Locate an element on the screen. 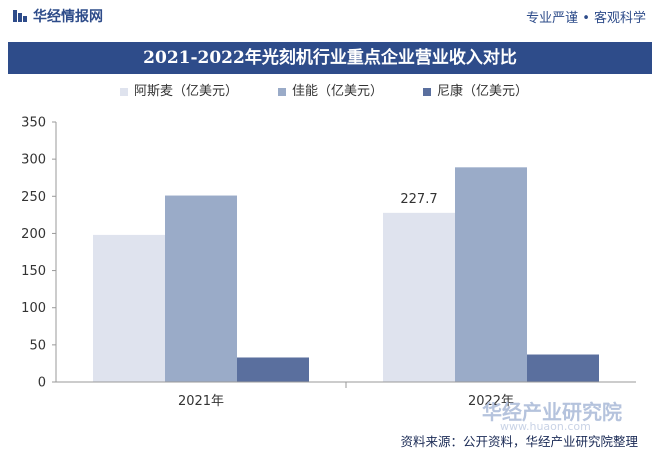  y-tick-label: 200 is located at coordinates (33, 234).